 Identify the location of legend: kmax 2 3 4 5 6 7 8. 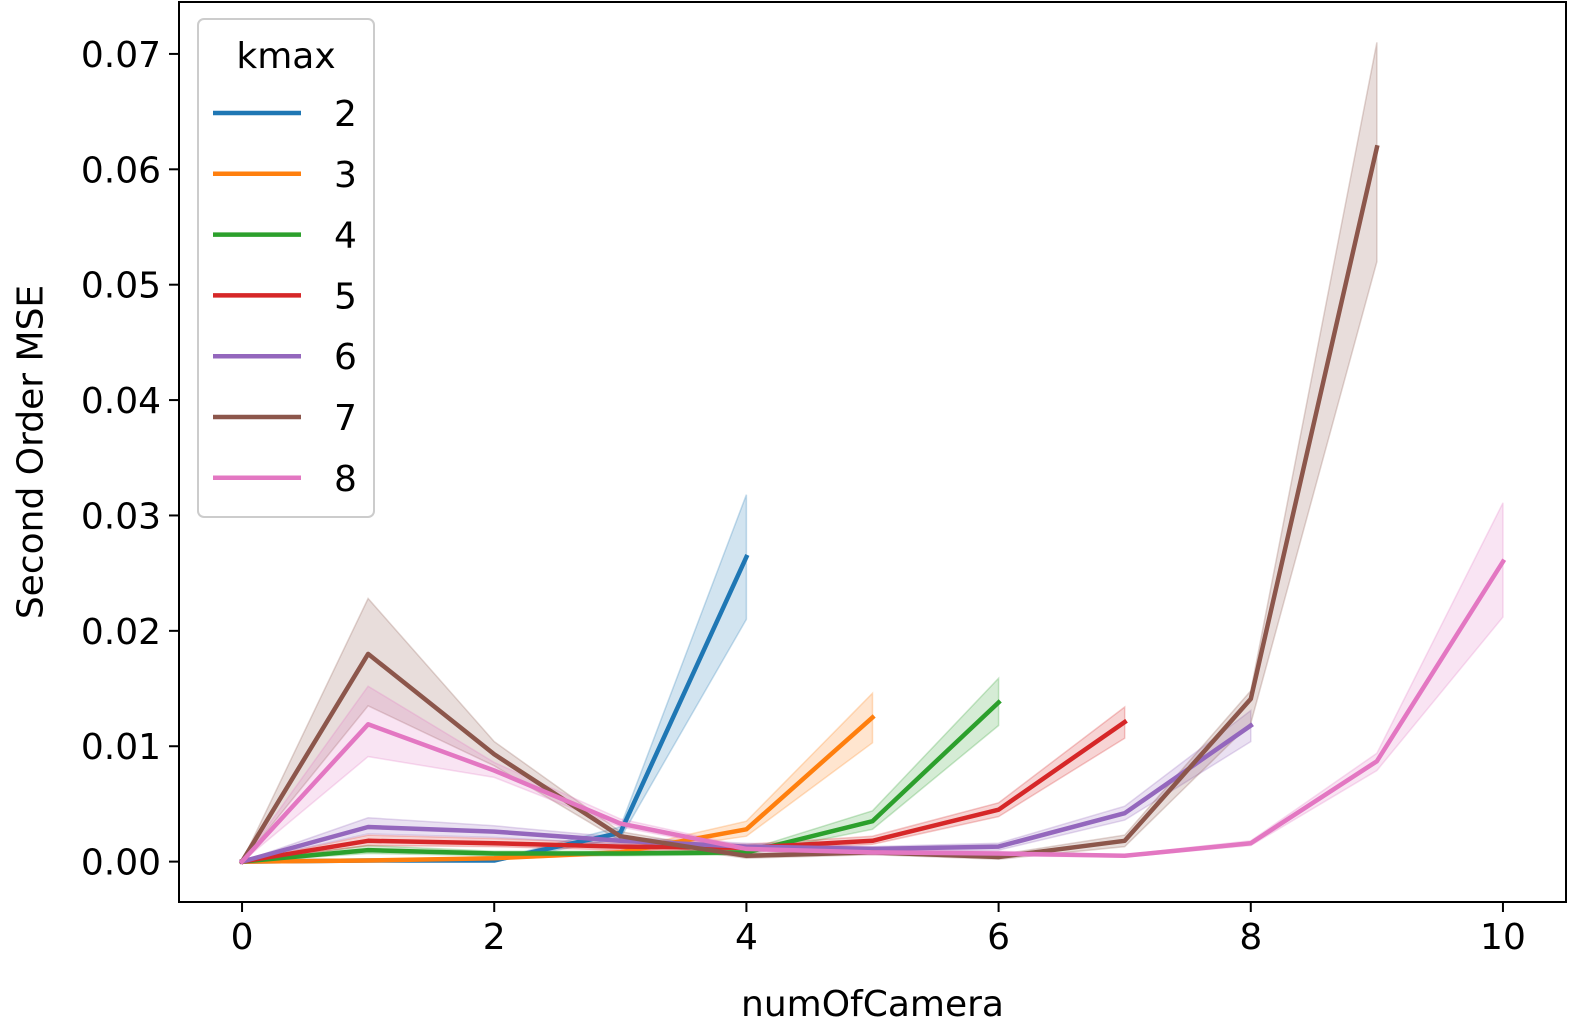
(286, 268).